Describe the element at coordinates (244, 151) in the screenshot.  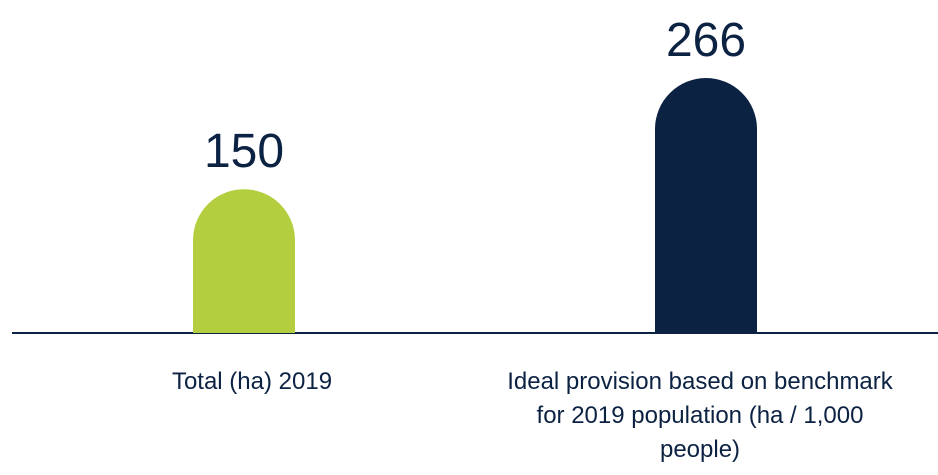
I see `value-label: 150` at that location.